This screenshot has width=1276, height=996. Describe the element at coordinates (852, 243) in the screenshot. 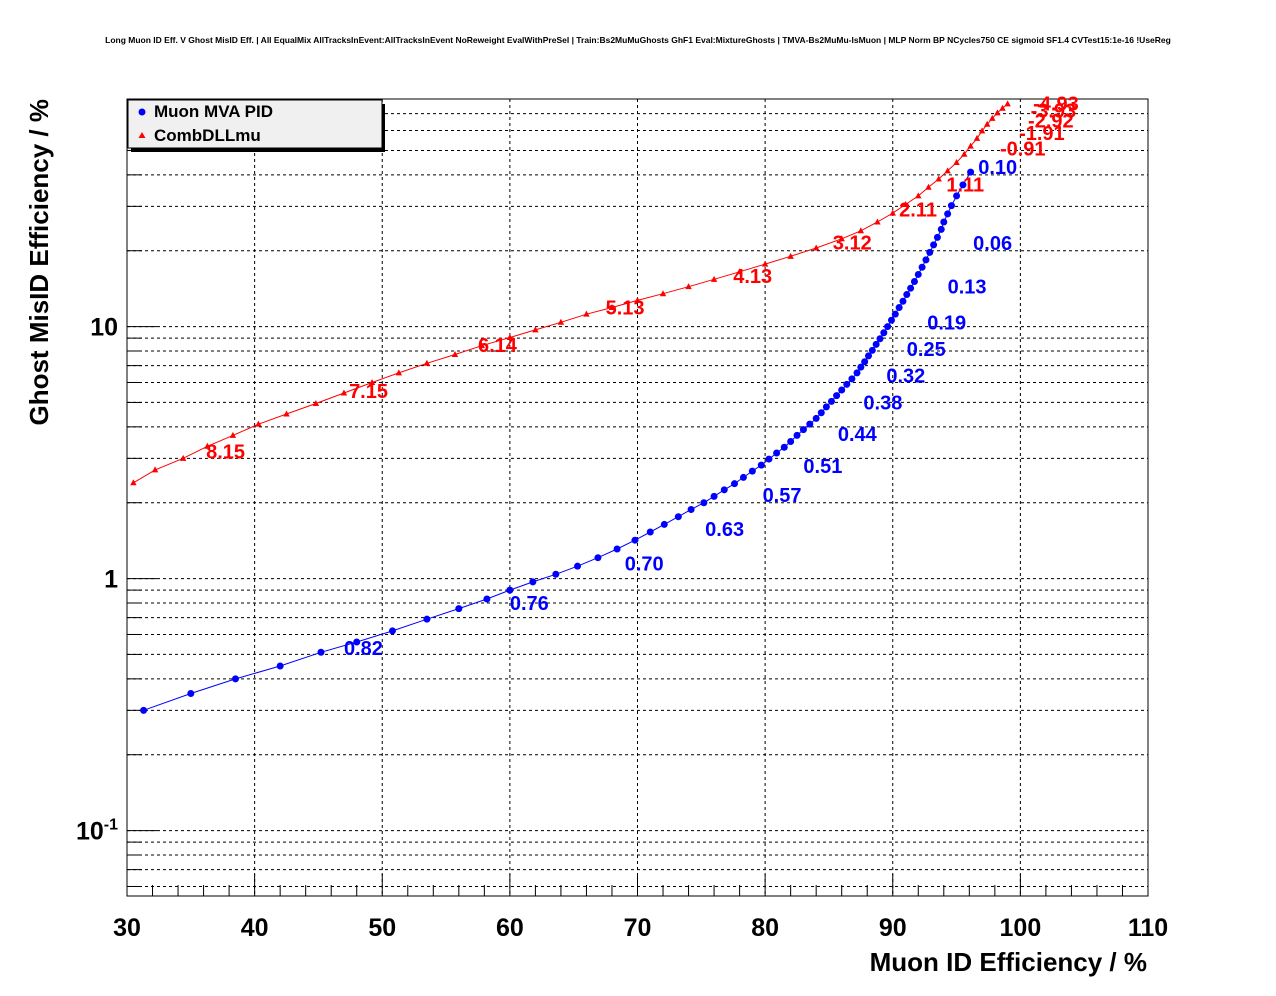

I see `point-label: 3.12` at that location.